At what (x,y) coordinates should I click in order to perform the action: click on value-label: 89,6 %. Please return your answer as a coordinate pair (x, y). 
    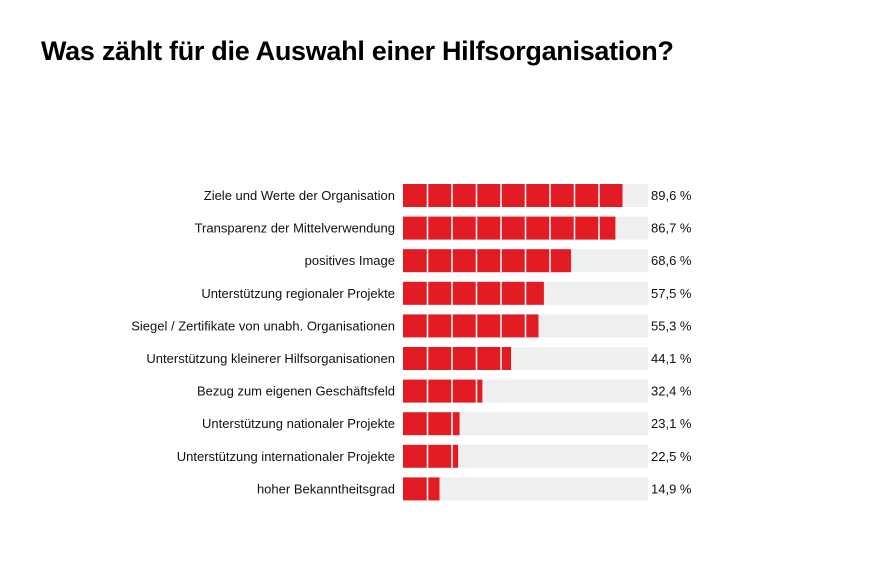
    Looking at the image, I should click on (671, 195).